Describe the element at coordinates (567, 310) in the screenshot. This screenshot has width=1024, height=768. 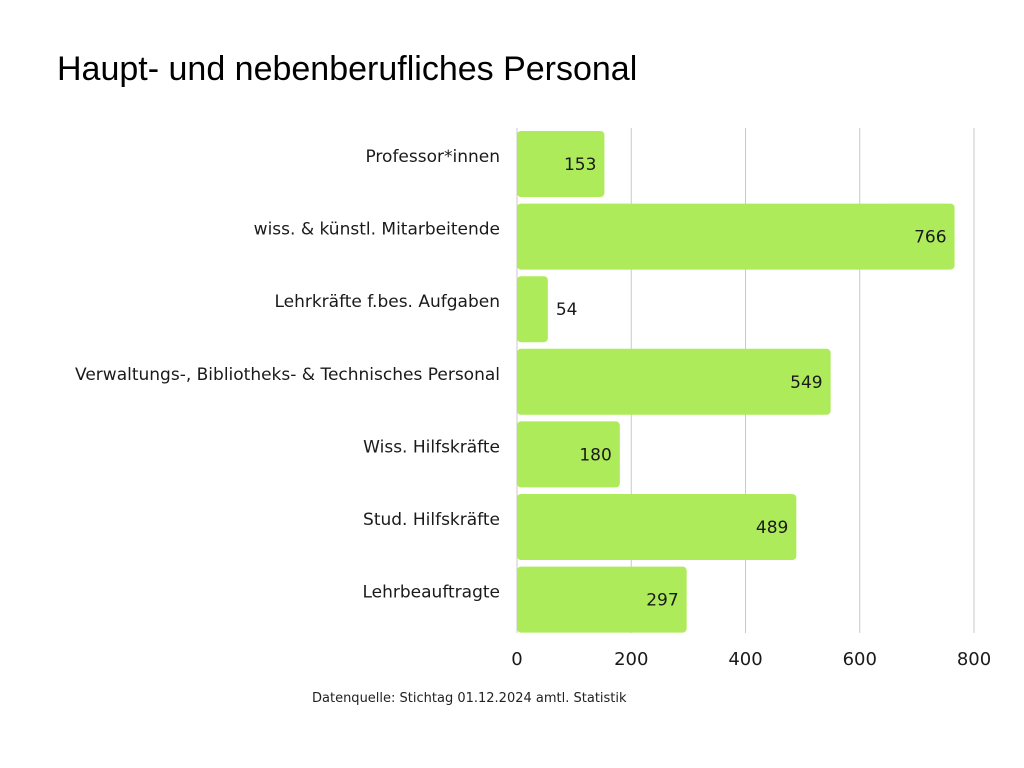
I see `data-label: 54` at that location.